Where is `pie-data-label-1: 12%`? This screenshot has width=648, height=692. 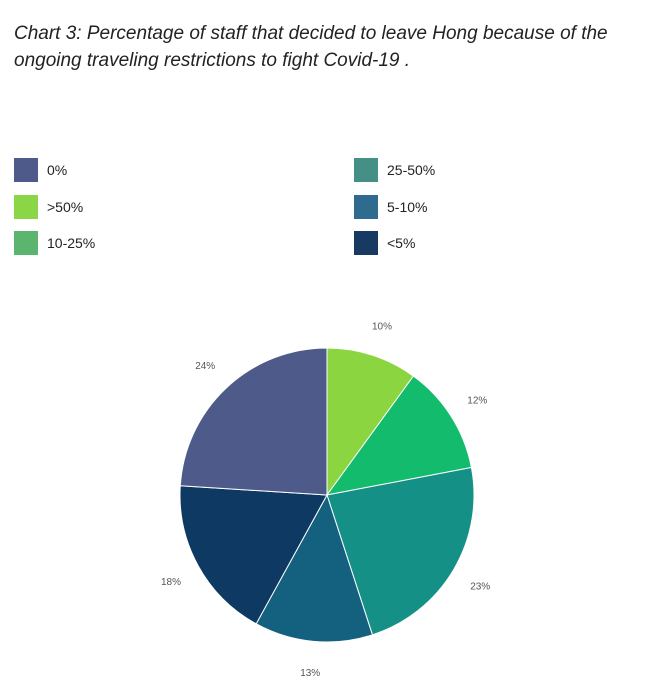
pie-data-label-1: 12% is located at coordinates (477, 401).